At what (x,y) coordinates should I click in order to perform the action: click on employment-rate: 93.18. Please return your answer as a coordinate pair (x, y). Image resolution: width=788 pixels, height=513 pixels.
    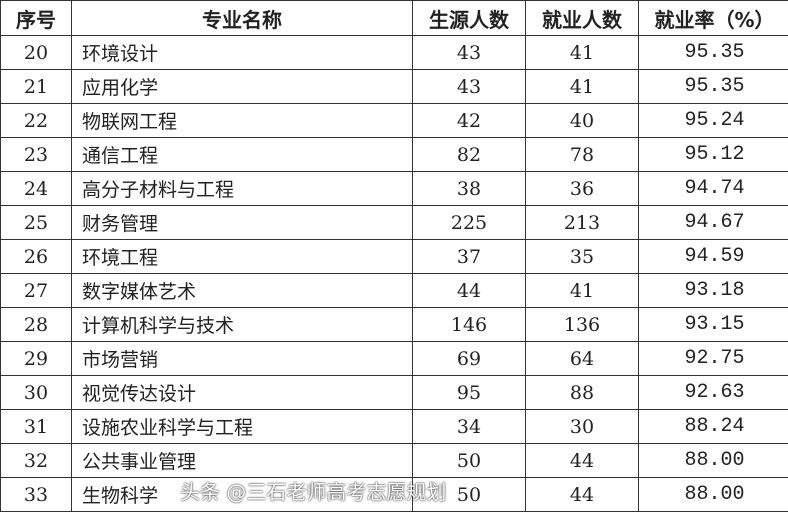
    Looking at the image, I should click on (713, 290).